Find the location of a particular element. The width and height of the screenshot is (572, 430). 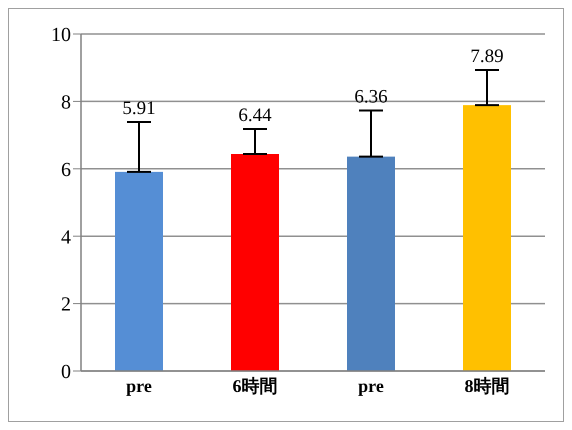

data-label: 6.44 is located at coordinates (255, 115).